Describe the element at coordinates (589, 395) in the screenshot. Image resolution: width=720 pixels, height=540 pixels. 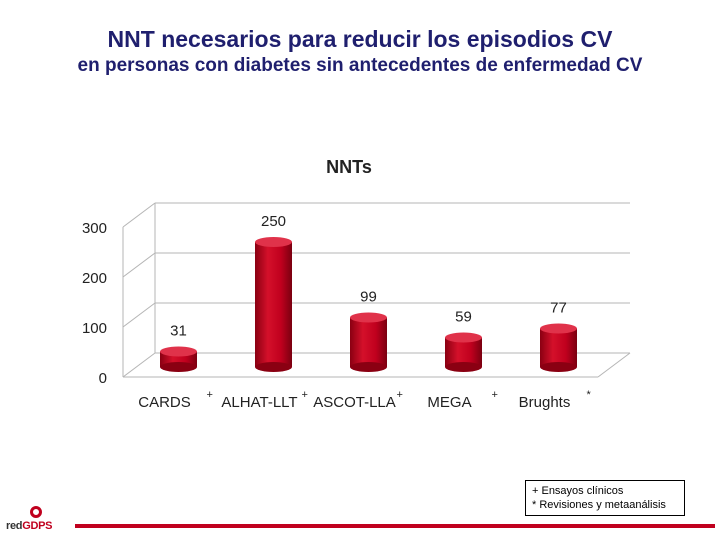
I see `category-mark: *` at that location.